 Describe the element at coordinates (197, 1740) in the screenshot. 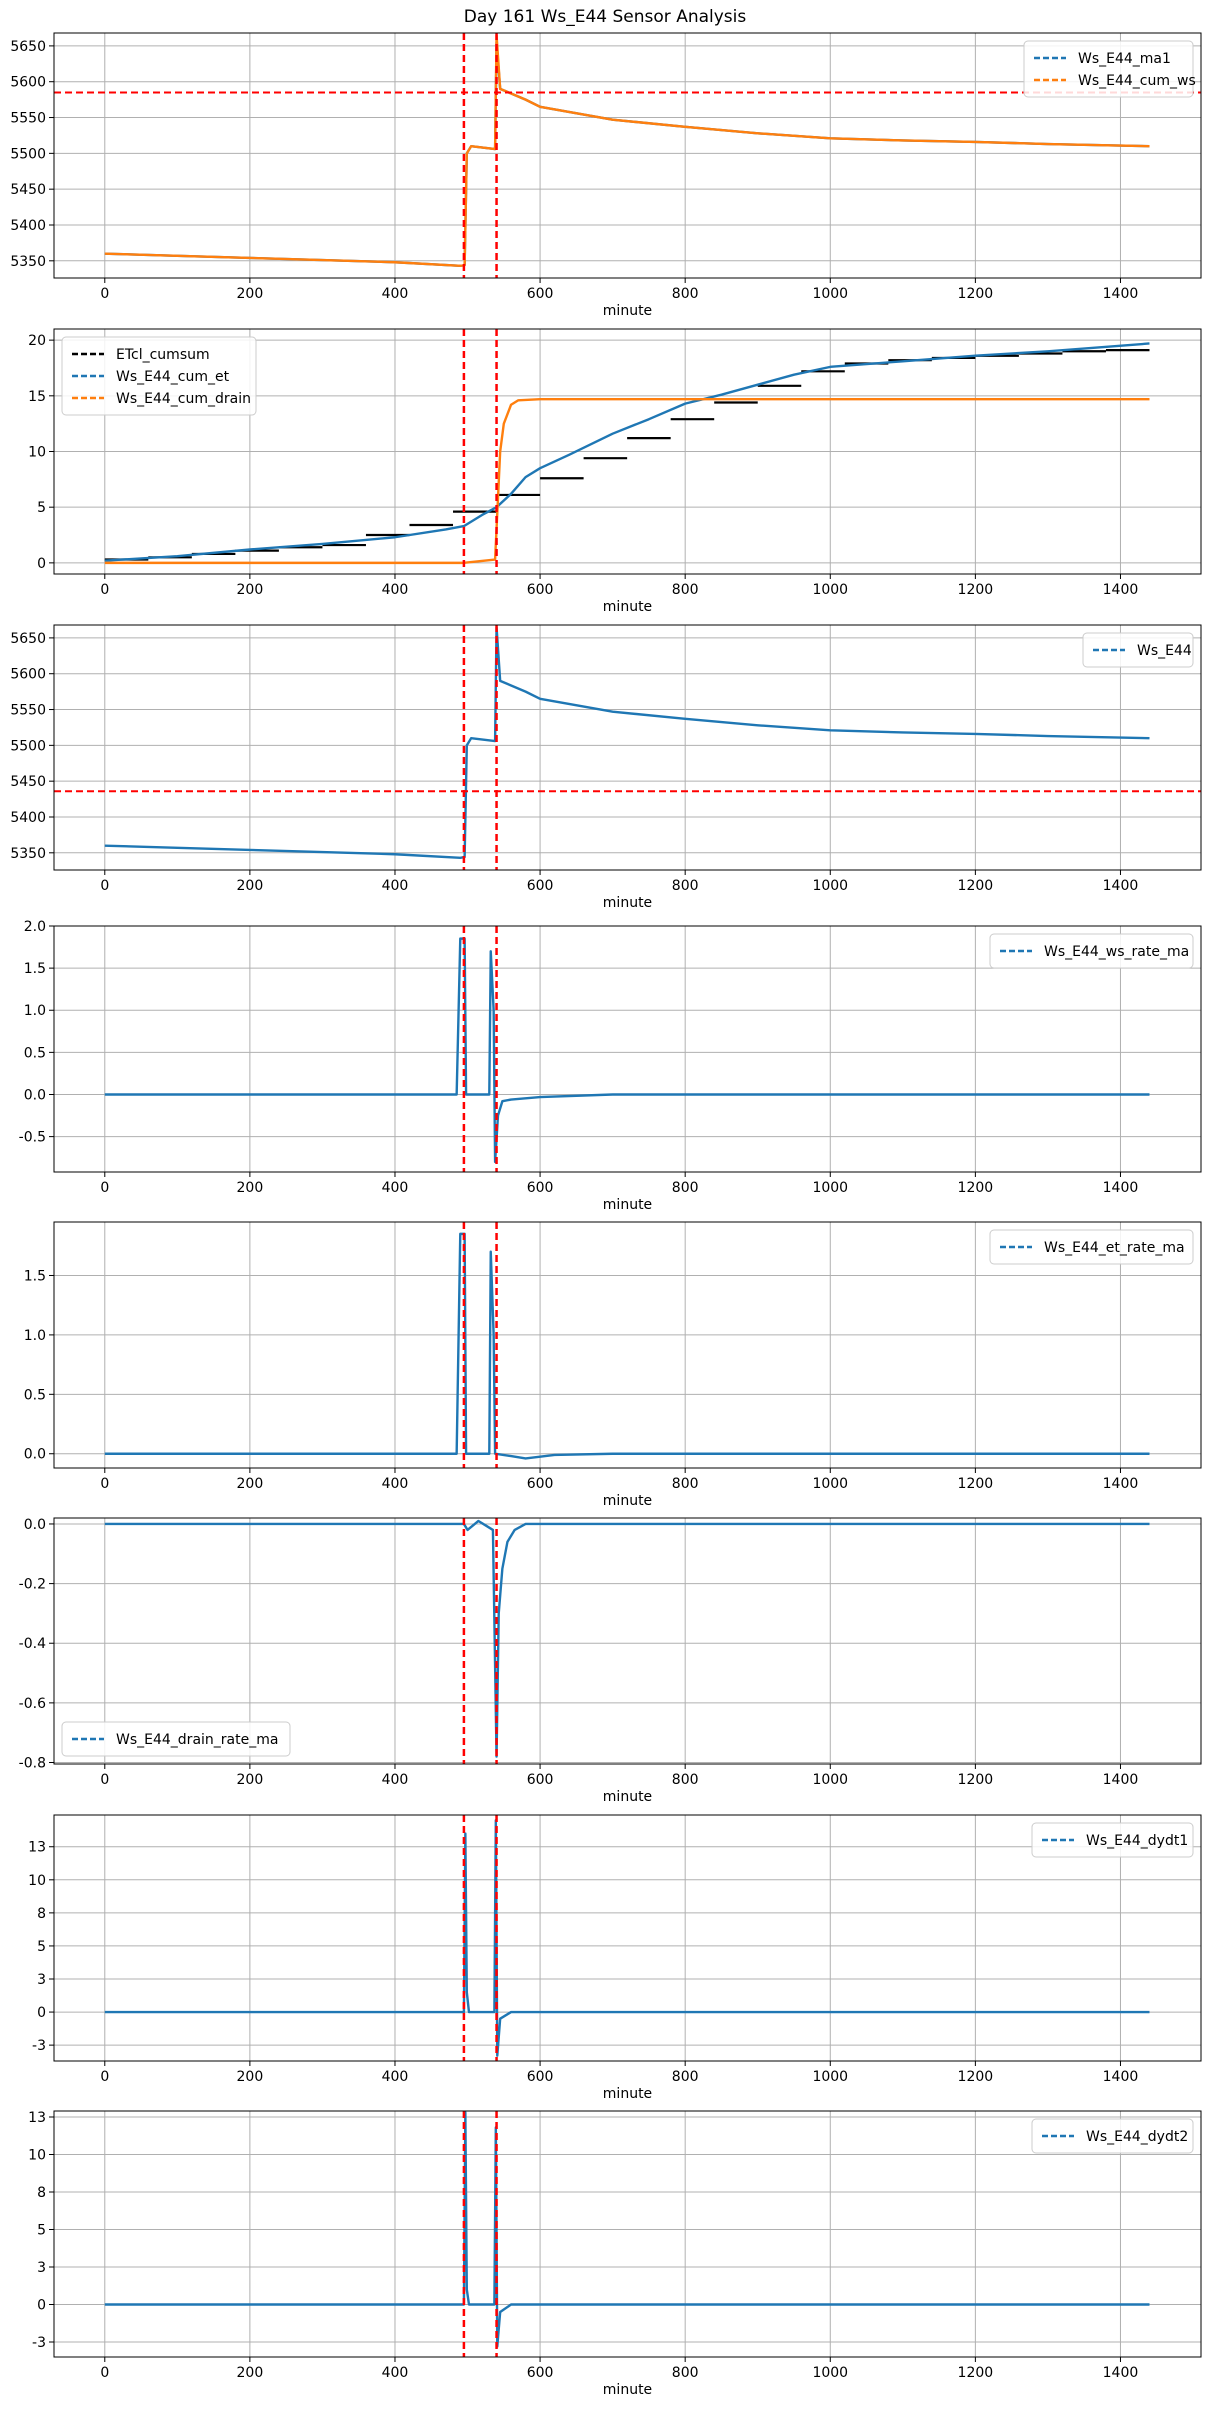

I see `legend-label: Ws_E44_drain_rate_ma` at that location.